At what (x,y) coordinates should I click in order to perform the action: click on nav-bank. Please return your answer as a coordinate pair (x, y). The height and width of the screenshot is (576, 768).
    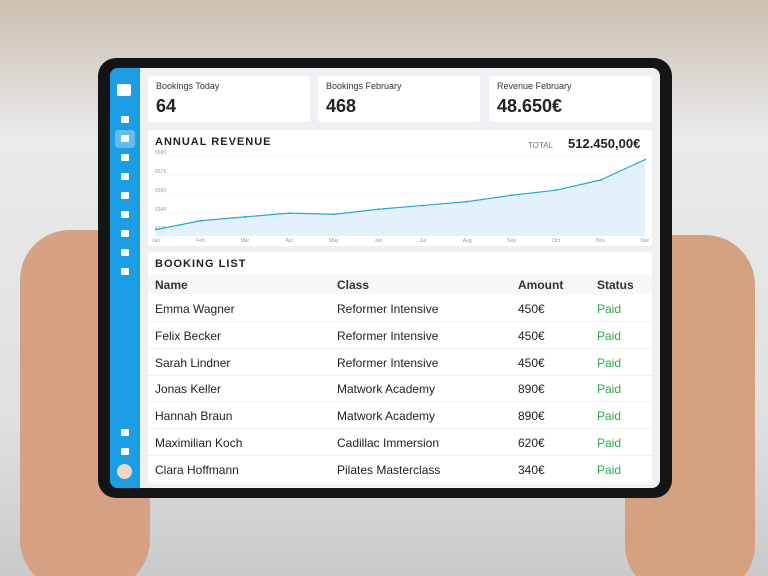
    Looking at the image, I should click on (125, 252).